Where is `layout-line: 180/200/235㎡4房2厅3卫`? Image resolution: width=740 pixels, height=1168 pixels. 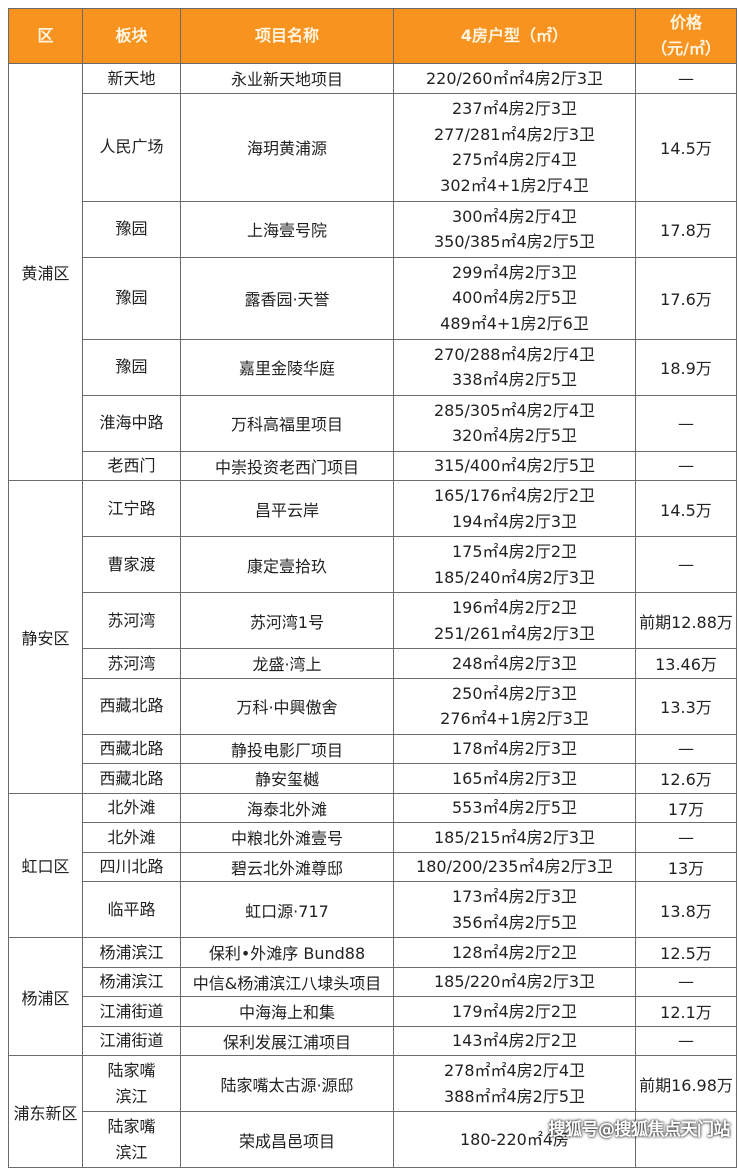 layout-line: 180/200/235㎡4房2厅3卫 is located at coordinates (514, 866).